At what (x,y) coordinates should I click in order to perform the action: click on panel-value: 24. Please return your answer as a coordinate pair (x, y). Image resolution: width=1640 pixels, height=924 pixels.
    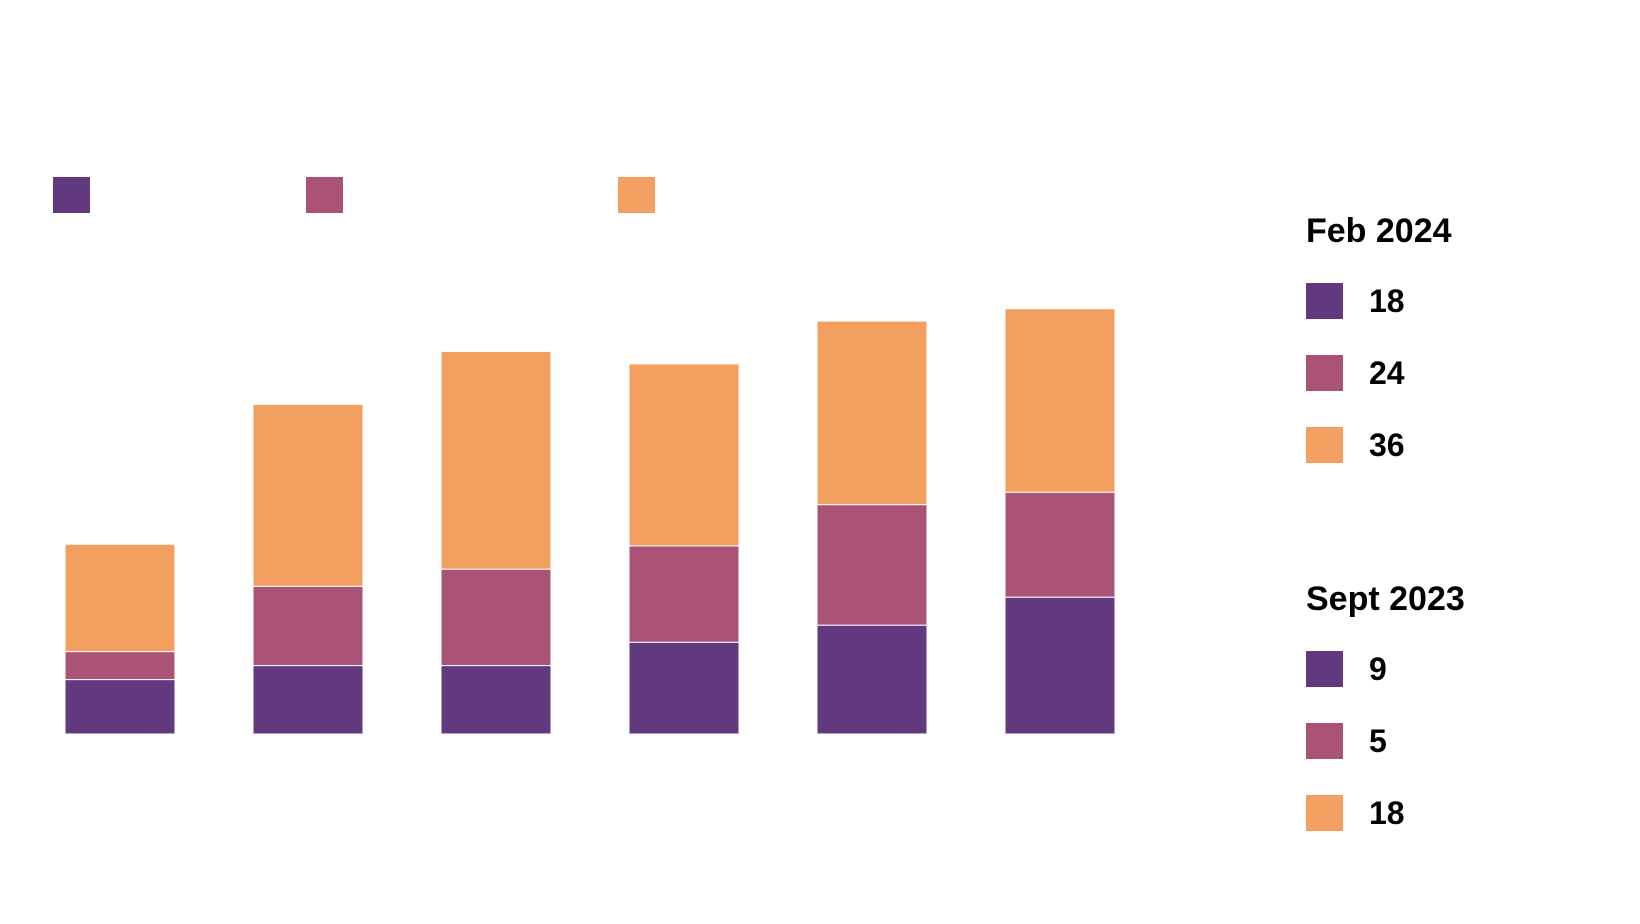
    Looking at the image, I should click on (1387, 372).